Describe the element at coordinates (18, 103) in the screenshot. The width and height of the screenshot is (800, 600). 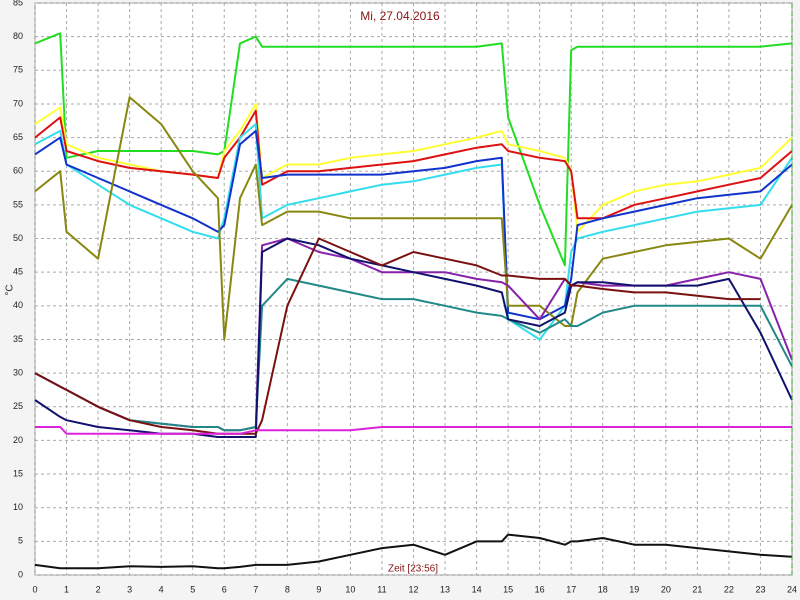
I see `y-tick-label: 70` at that location.